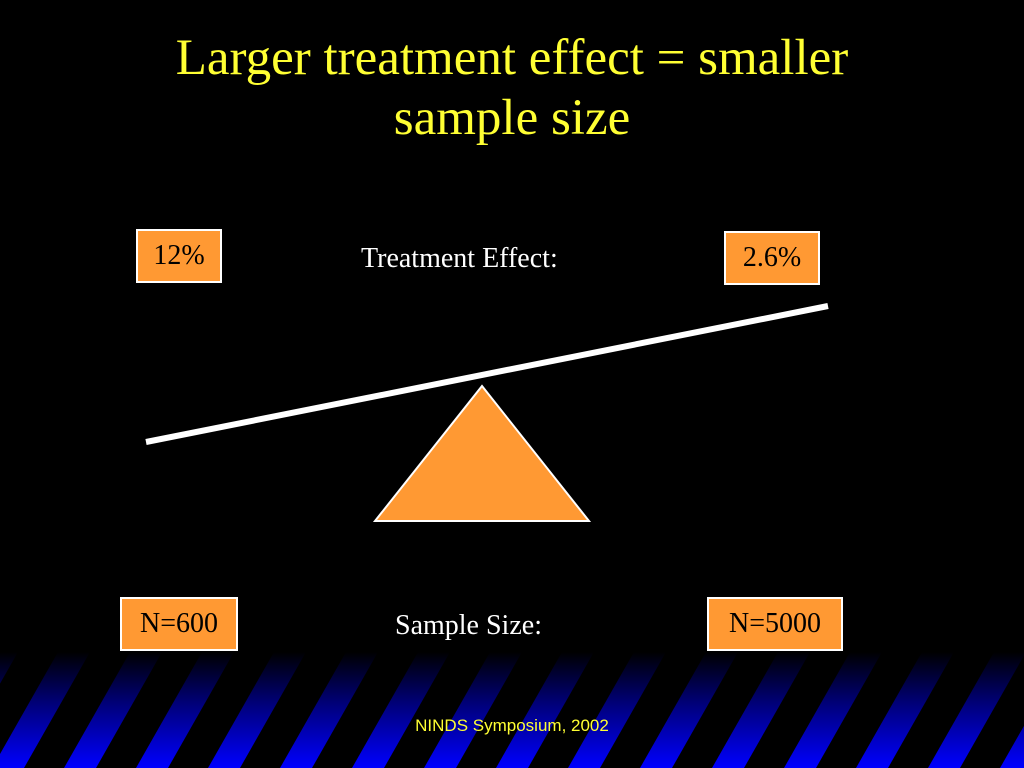 The width and height of the screenshot is (1024, 768). Describe the element at coordinates (482, 453) in the screenshot. I see `seesaw-fulcrum` at that location.